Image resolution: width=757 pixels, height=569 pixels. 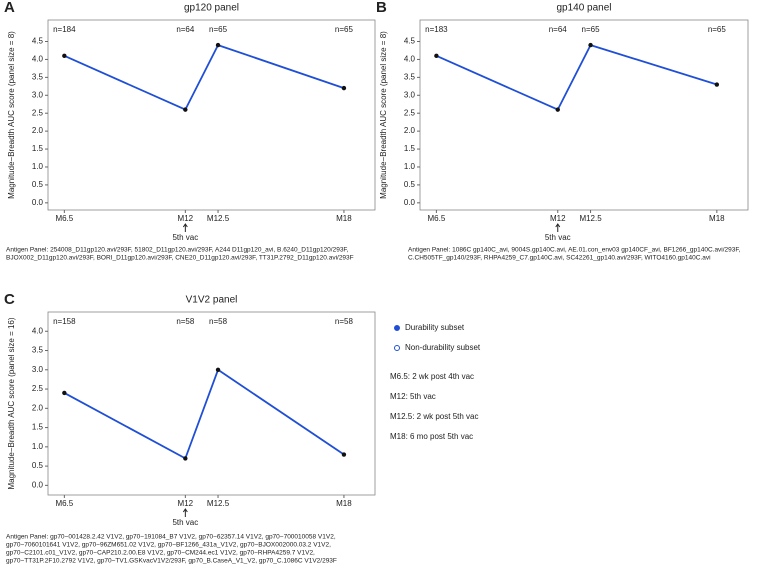 What do you see at coordinates (436, 29) in the screenshot?
I see `n-label: n=183` at bounding box center [436, 29].